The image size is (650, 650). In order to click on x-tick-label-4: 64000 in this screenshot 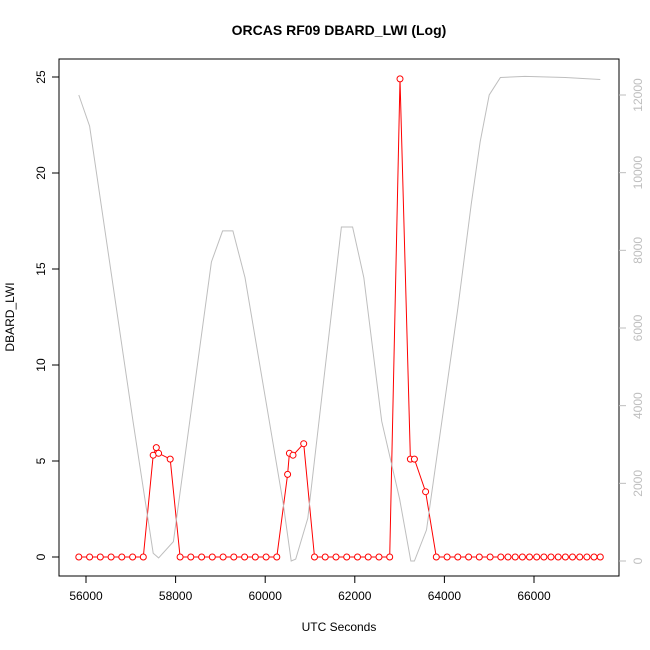, I will do `click(445, 596)`.